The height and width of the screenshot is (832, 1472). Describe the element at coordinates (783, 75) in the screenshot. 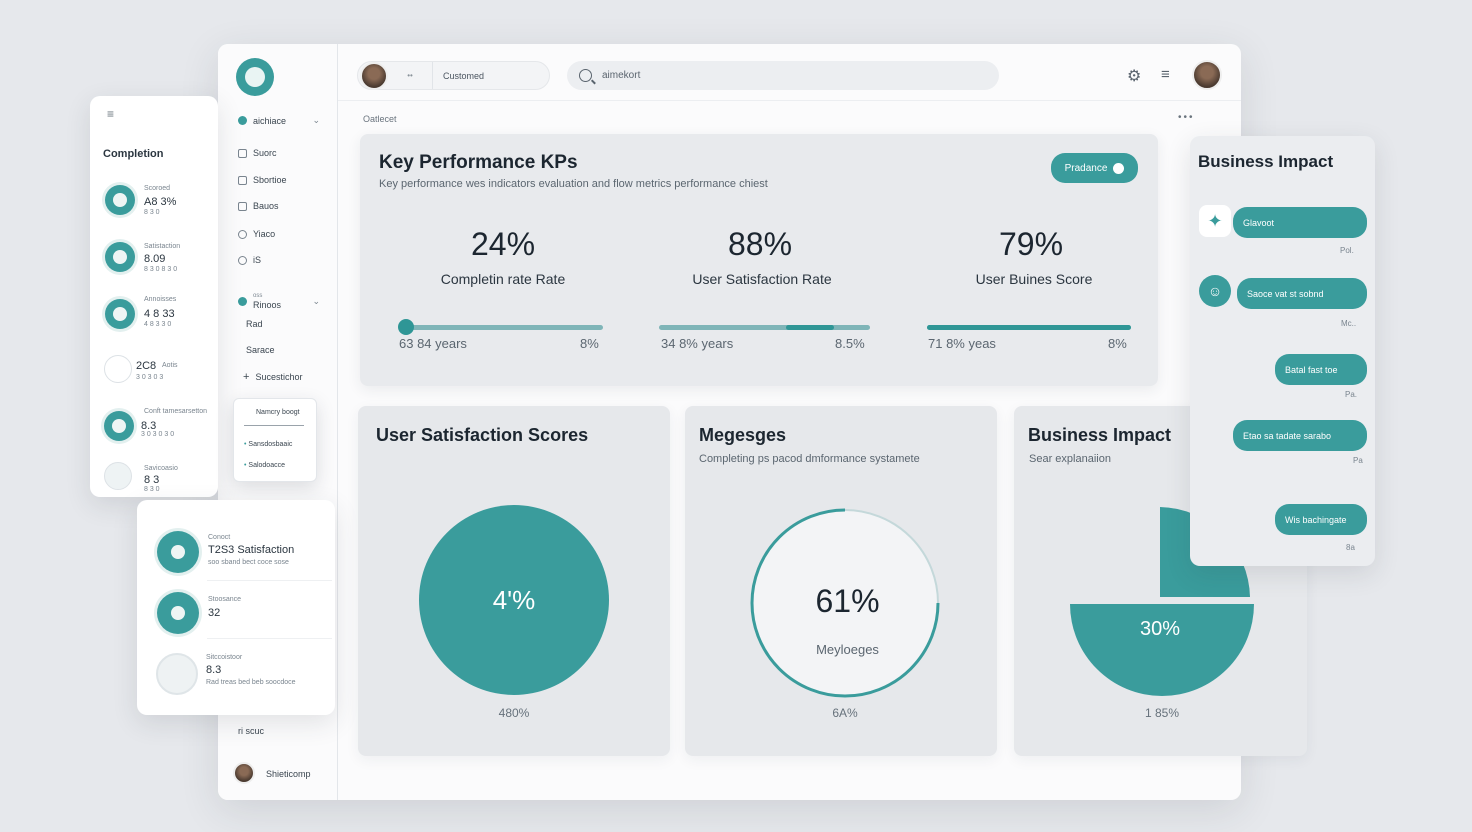

I see `search-bar: aimekort` at that location.